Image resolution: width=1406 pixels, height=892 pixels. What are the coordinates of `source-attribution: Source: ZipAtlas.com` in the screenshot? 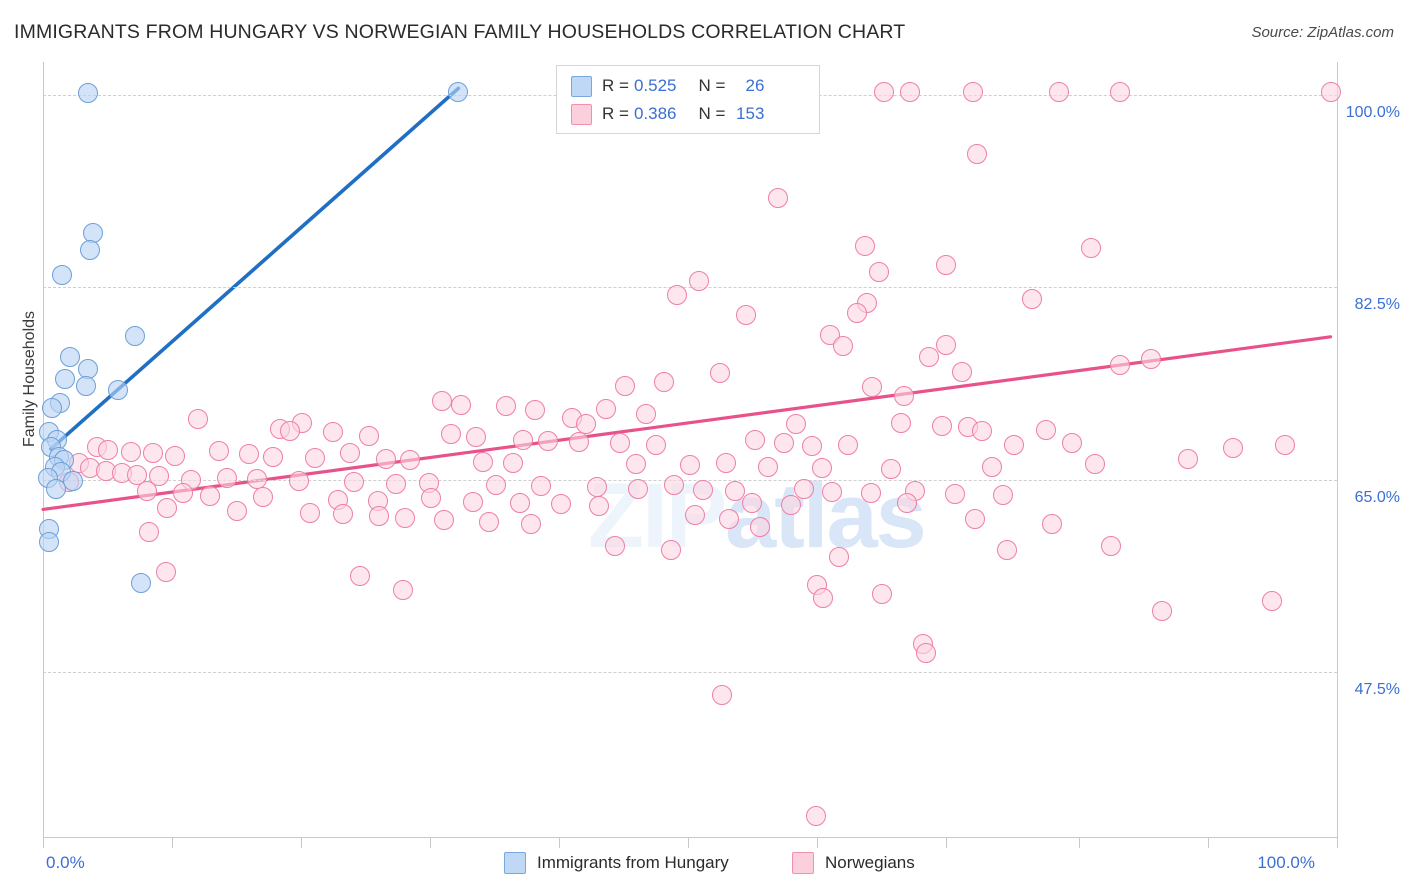 It's located at (1322, 32).